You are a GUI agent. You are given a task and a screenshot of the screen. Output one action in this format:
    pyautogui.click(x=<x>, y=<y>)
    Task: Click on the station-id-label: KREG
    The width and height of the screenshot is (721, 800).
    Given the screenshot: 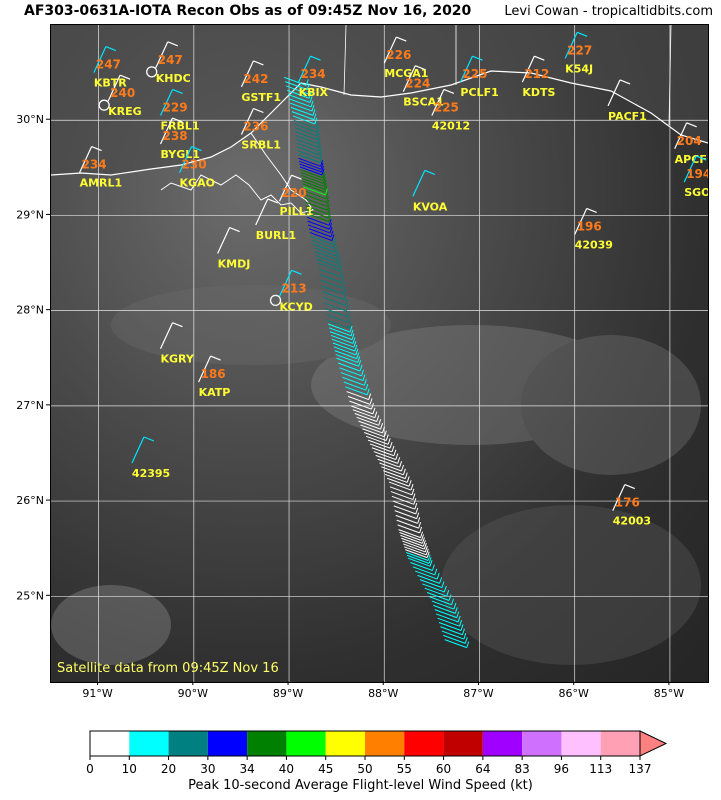 What is the action you would take?
    pyautogui.click(x=125, y=111)
    